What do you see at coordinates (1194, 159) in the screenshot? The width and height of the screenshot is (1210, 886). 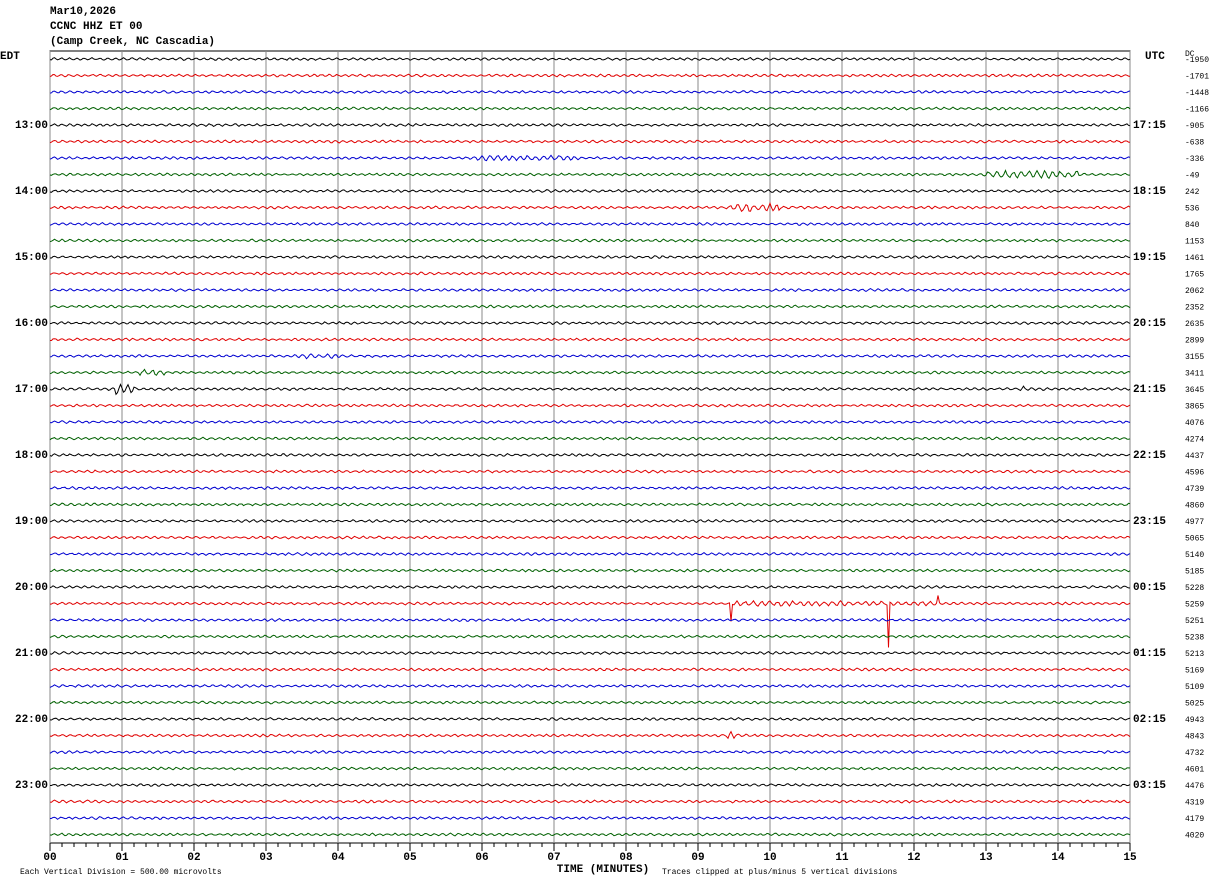 I see `dc-label: -336` at bounding box center [1194, 159].